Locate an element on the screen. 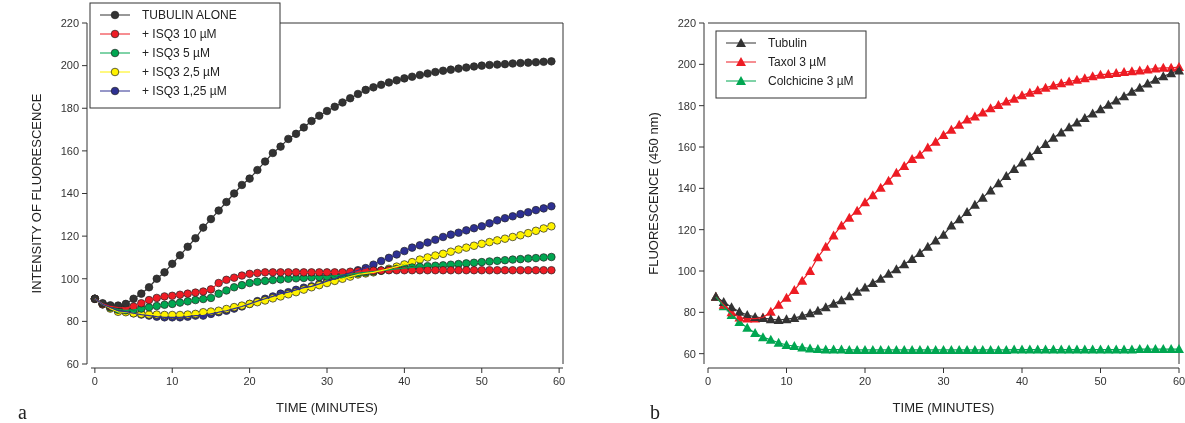 Image resolution: width=1185 pixels, height=423 pixels. legend-label: + ISQ3 10 µM is located at coordinates (179, 34).